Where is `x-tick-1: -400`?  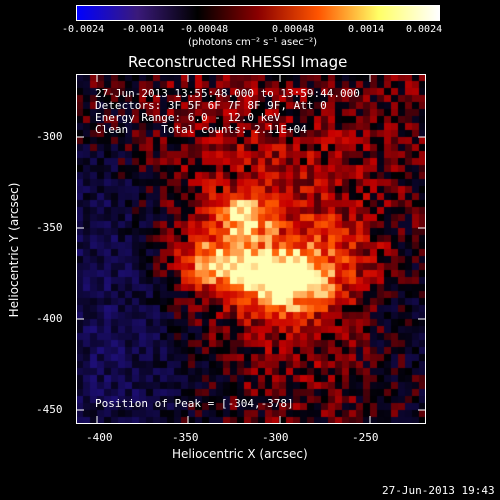 x-tick-1: -400 is located at coordinates (99, 437).